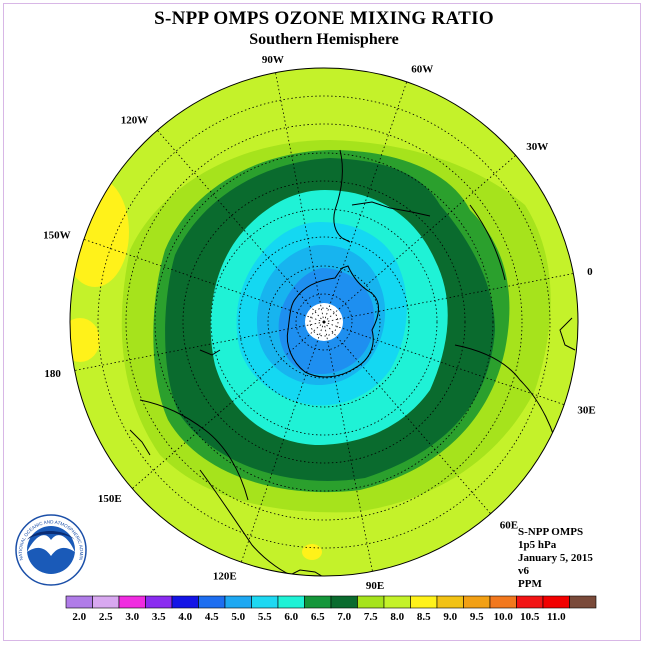 Image resolution: width=648 pixels, height=648 pixels. What do you see at coordinates (530, 584) in the screenshot?
I see `info-units: PPM` at bounding box center [530, 584].